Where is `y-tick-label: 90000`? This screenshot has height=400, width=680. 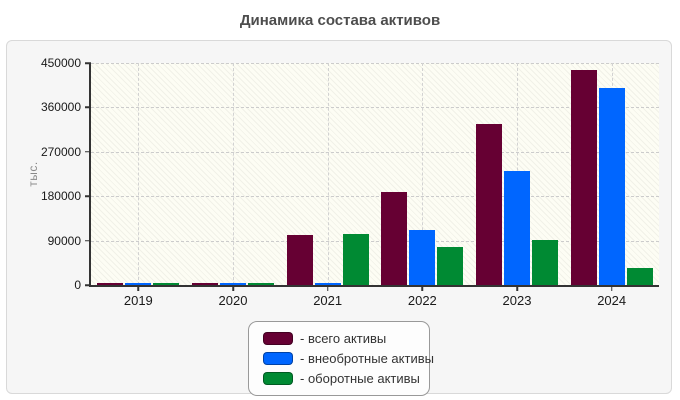 y-tick-label: 90000 is located at coordinates (64, 240).